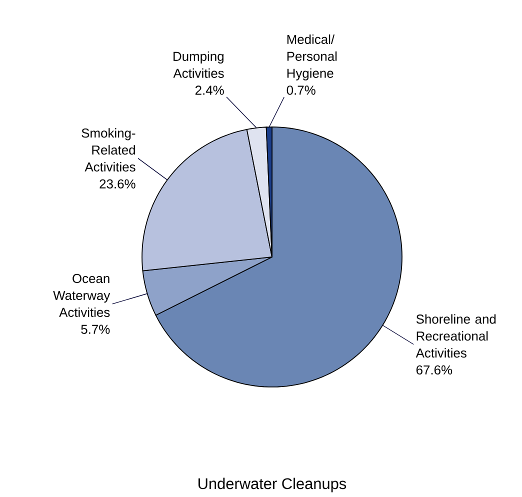 This screenshot has height=497, width=522. I want to click on data-label: 2.4%, so click(209, 90).